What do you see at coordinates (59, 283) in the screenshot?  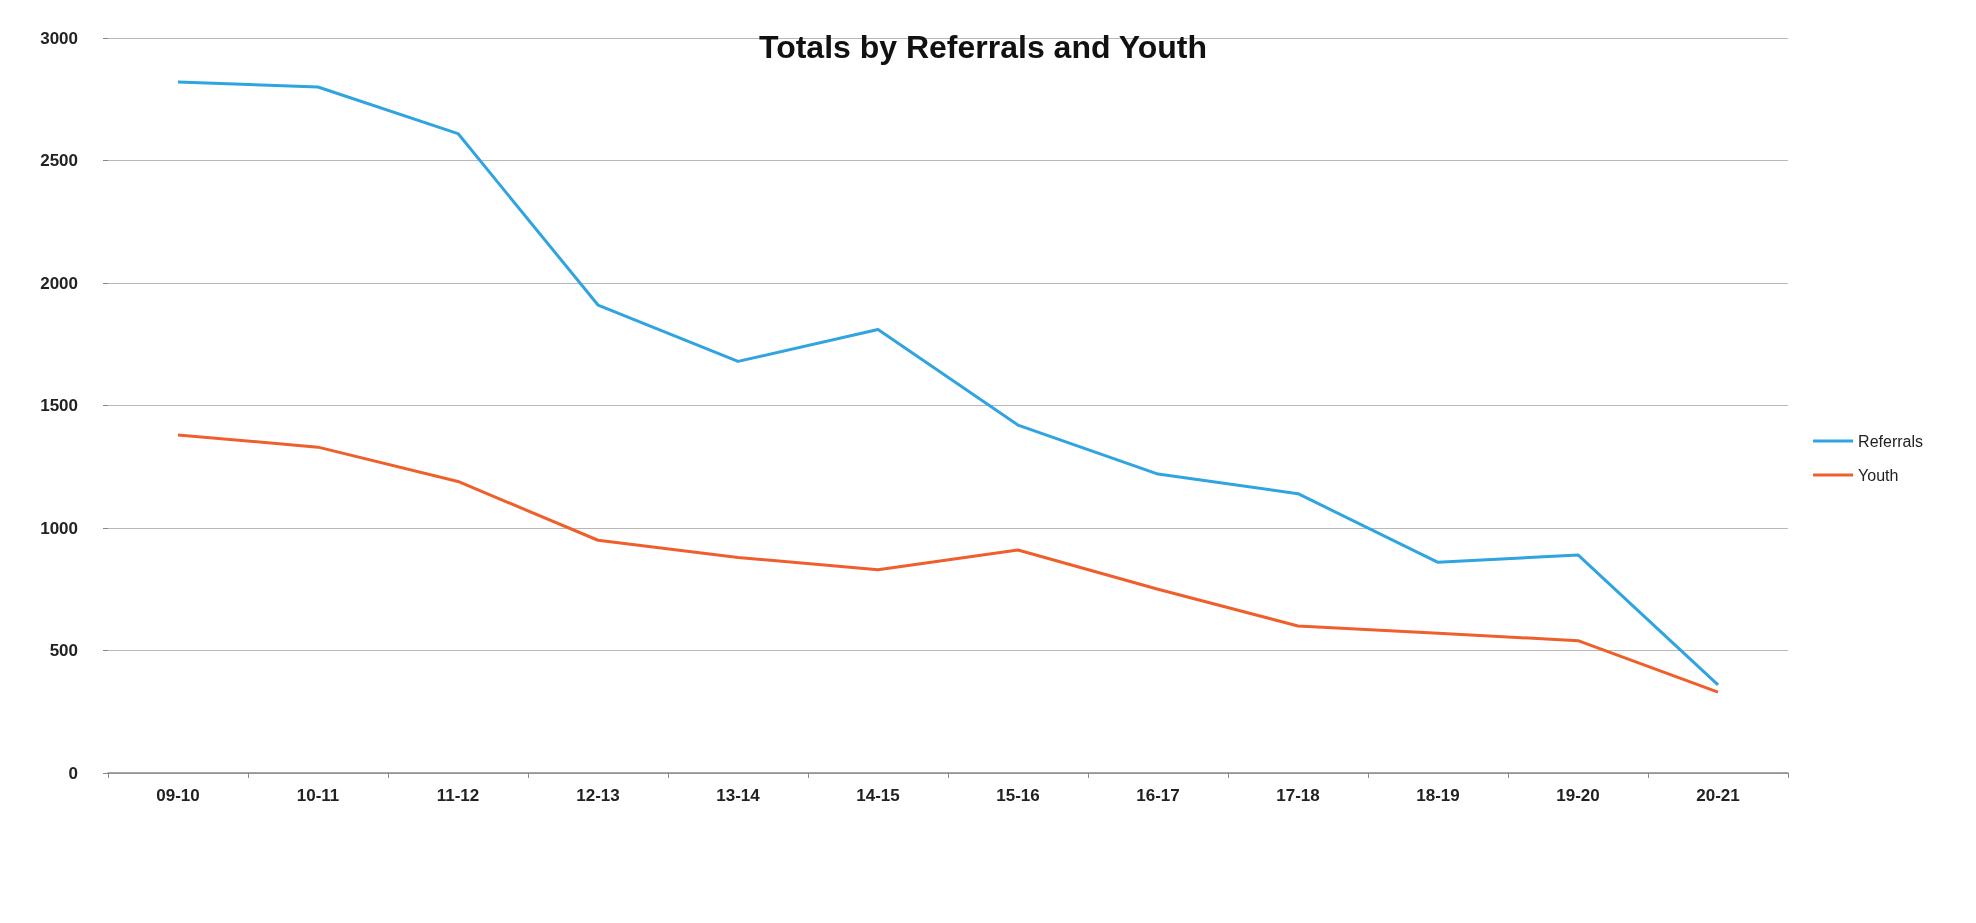 I see `y-tick-label: 2000` at bounding box center [59, 283].